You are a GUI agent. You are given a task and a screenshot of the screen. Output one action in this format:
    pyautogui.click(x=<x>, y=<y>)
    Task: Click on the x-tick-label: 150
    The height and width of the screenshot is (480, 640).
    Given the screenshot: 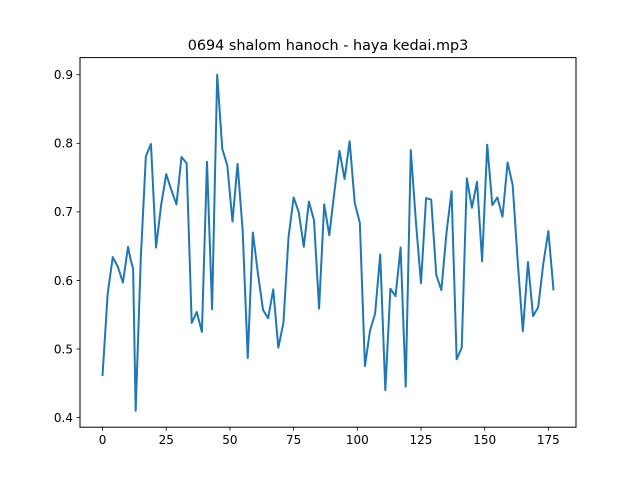 What is the action you would take?
    pyautogui.click(x=484, y=440)
    